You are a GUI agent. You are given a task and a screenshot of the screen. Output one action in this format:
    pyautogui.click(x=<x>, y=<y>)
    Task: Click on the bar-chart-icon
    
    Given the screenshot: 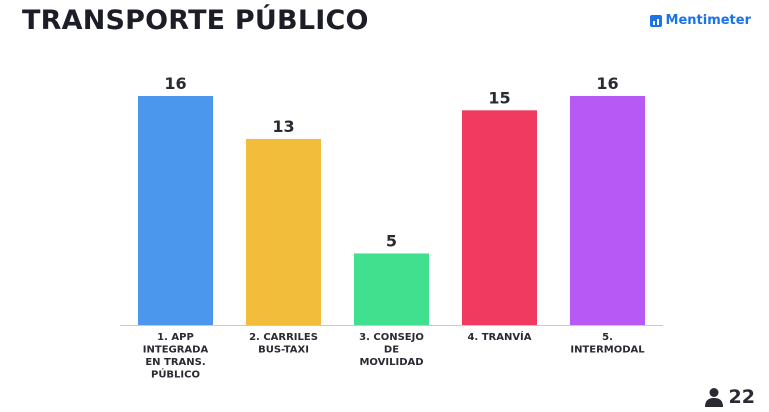 What is the action you would take?
    pyautogui.click(x=655, y=20)
    